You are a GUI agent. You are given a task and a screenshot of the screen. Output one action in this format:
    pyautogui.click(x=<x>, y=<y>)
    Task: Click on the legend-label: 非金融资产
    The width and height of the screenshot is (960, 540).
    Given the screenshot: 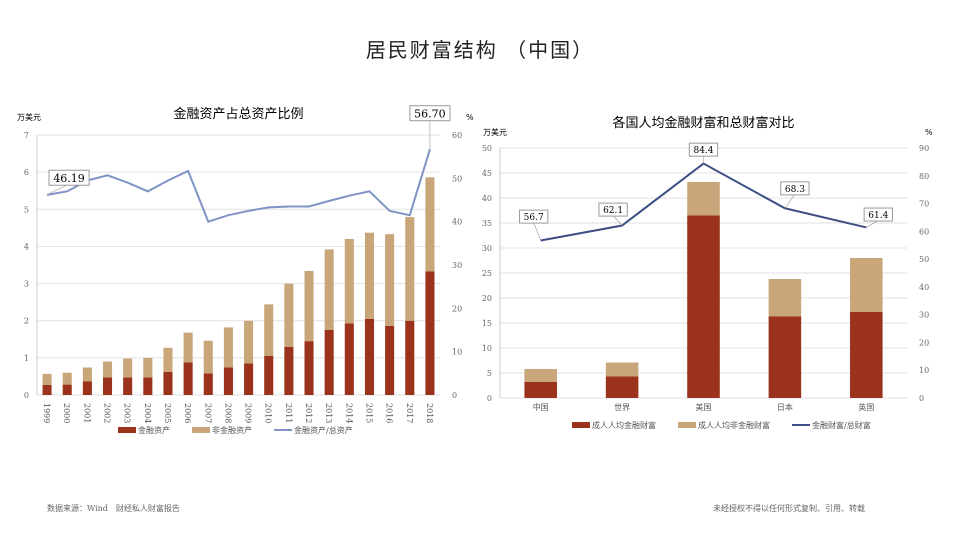 What is the action you would take?
    pyautogui.click(x=232, y=430)
    